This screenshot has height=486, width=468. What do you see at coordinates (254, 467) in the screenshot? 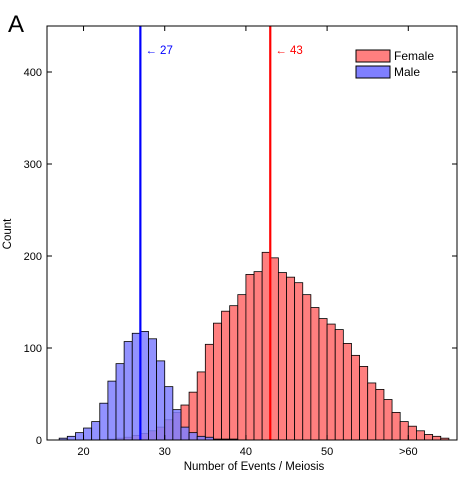
I see `x-axis-title: Number of Events / Meiosis` at bounding box center [254, 467].